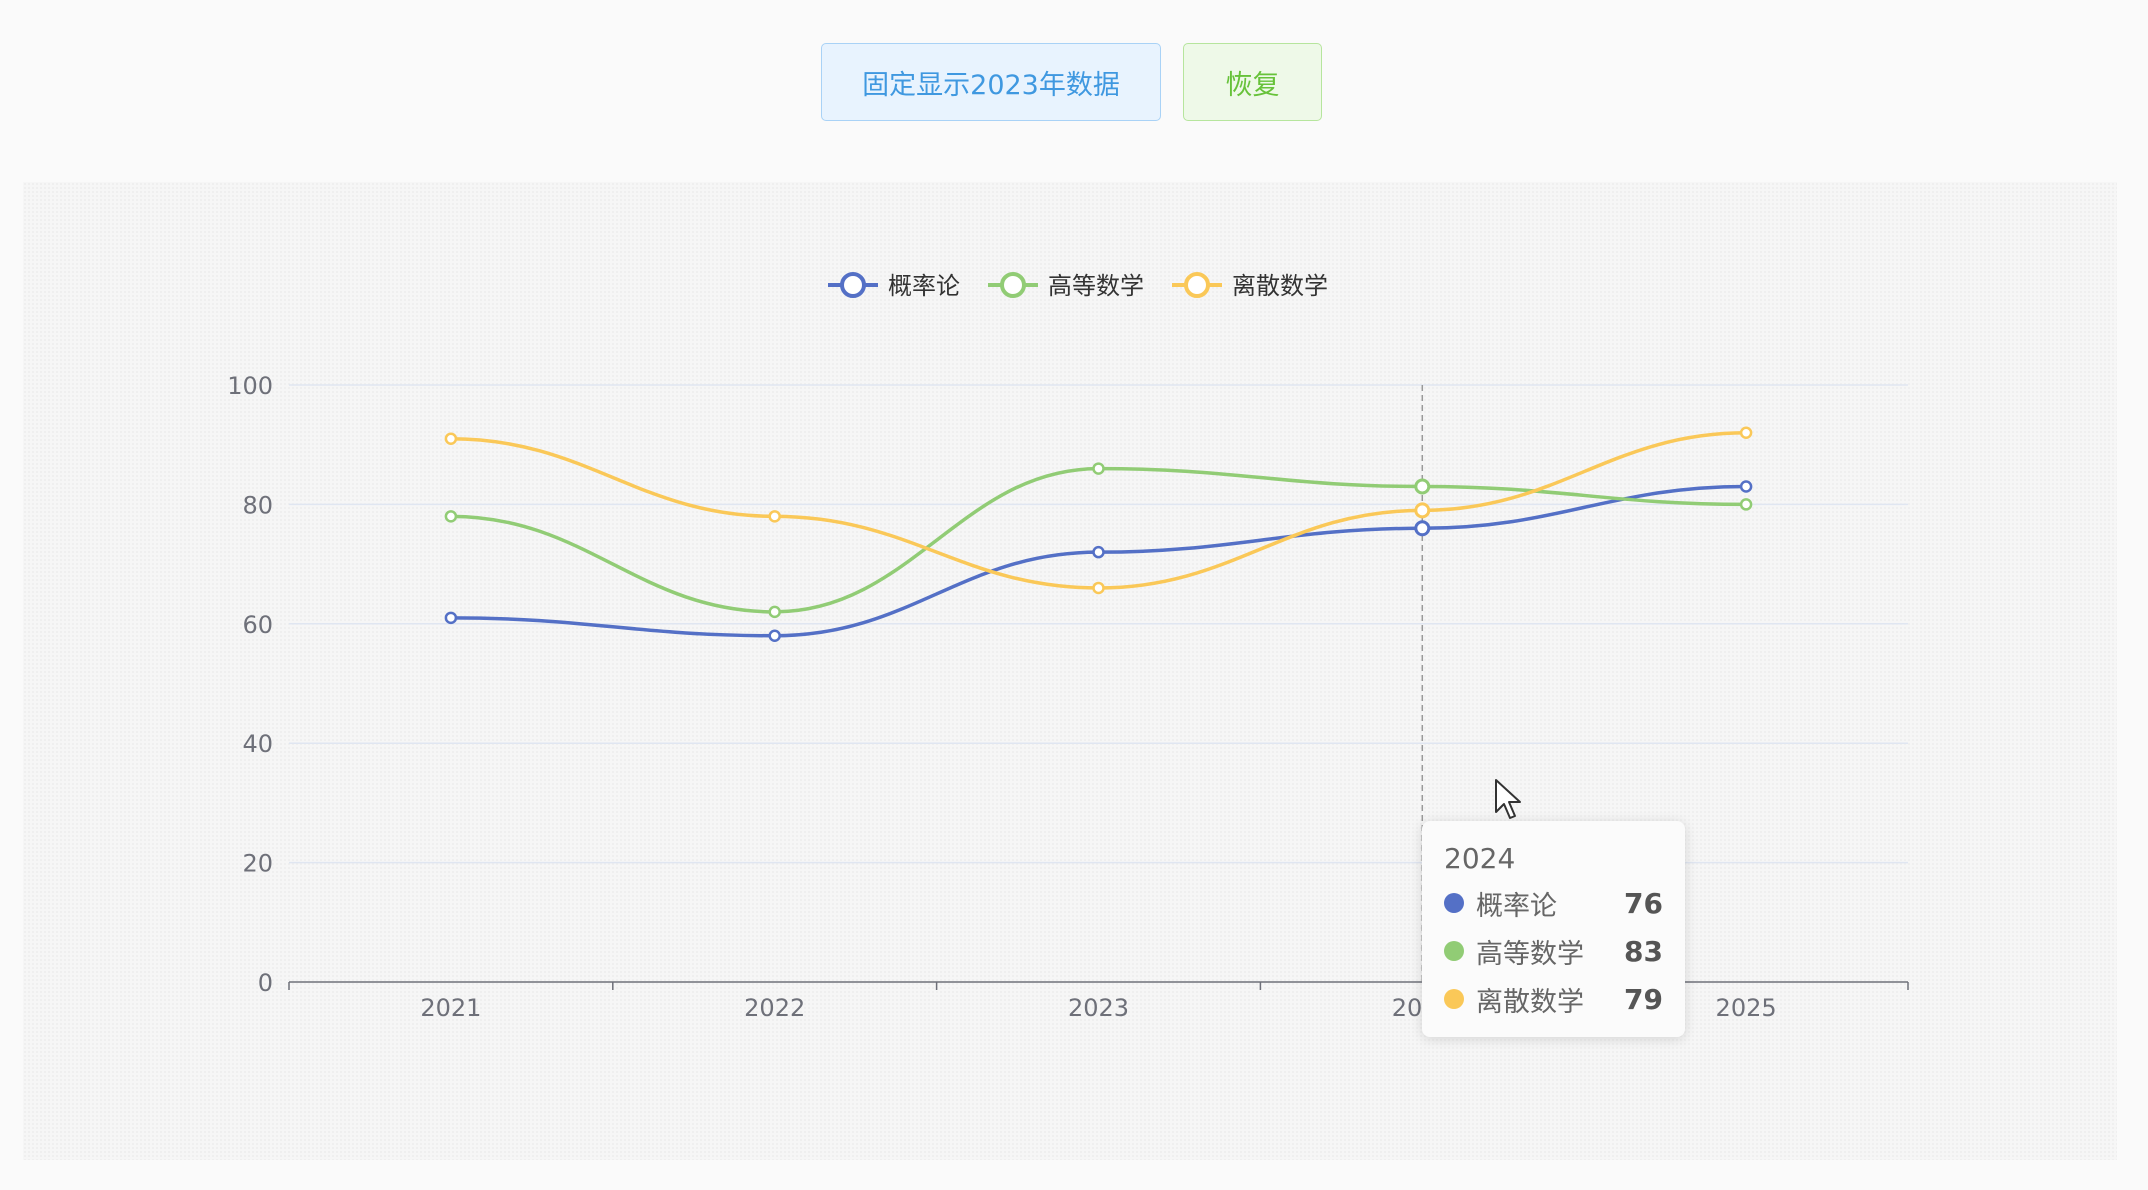  I want to click on y-tick-label: 0, so click(265, 983).